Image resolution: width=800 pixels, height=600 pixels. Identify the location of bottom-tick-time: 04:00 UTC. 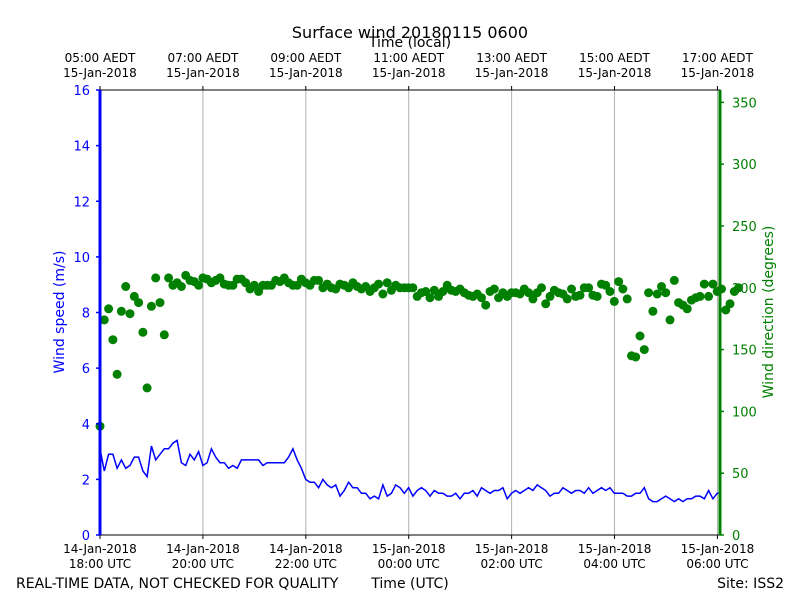
(614, 564).